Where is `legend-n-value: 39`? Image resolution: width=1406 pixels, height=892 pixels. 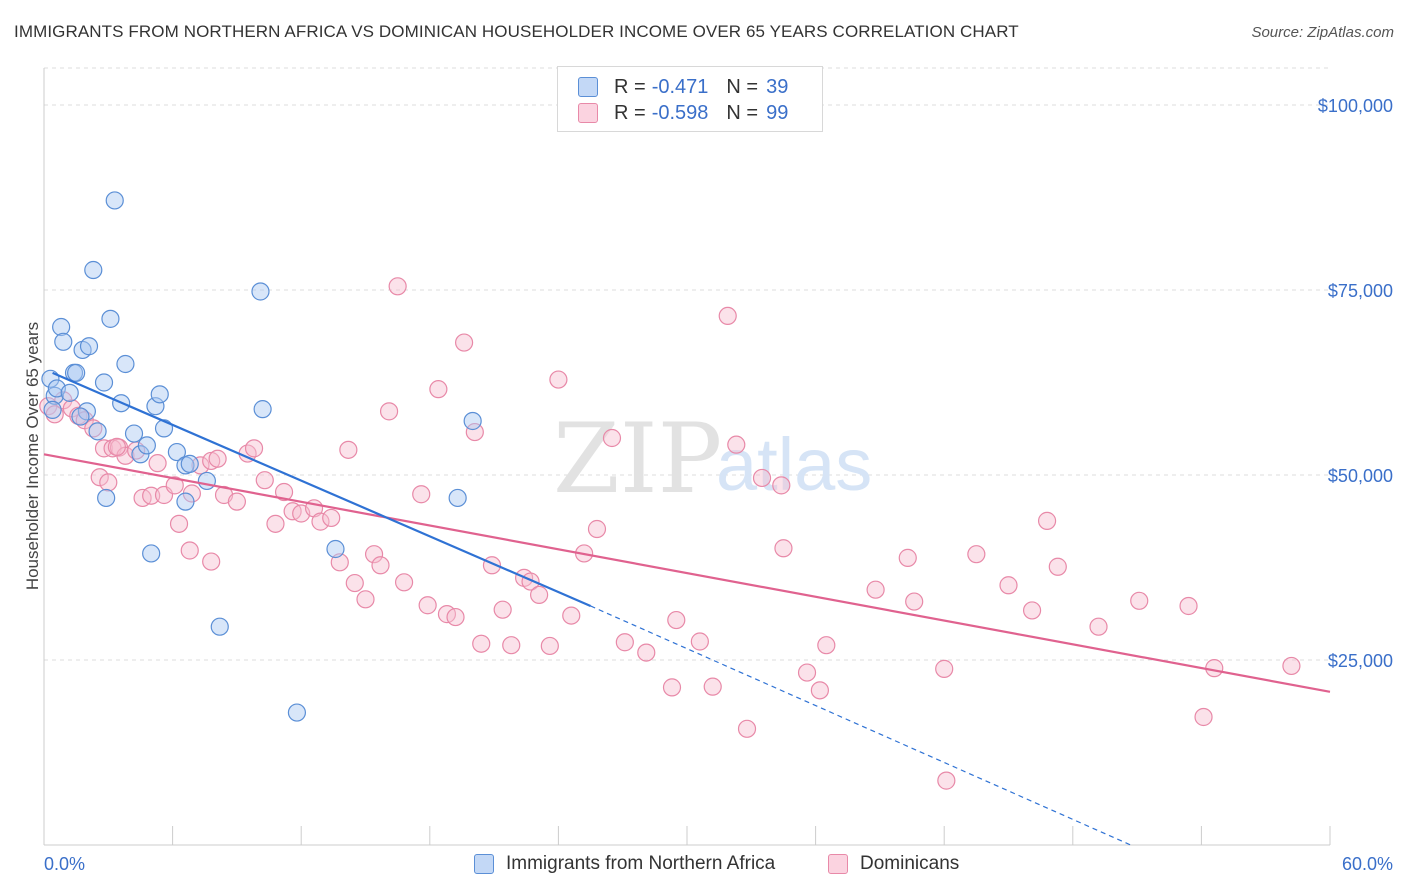
legend-n-value: 39 is located at coordinates (777, 86).